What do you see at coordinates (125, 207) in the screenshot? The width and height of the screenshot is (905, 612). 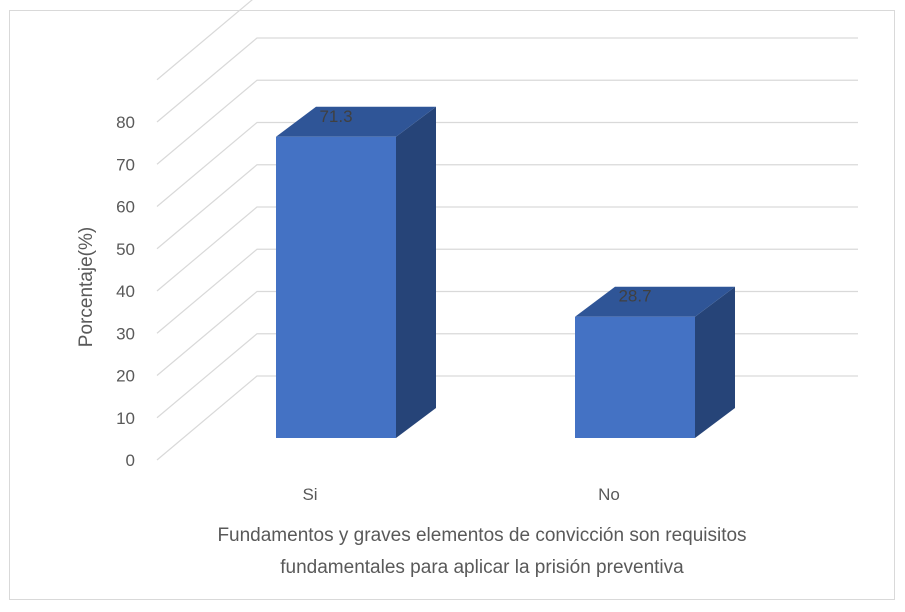 I see `y-tick-label: 60` at bounding box center [125, 207].